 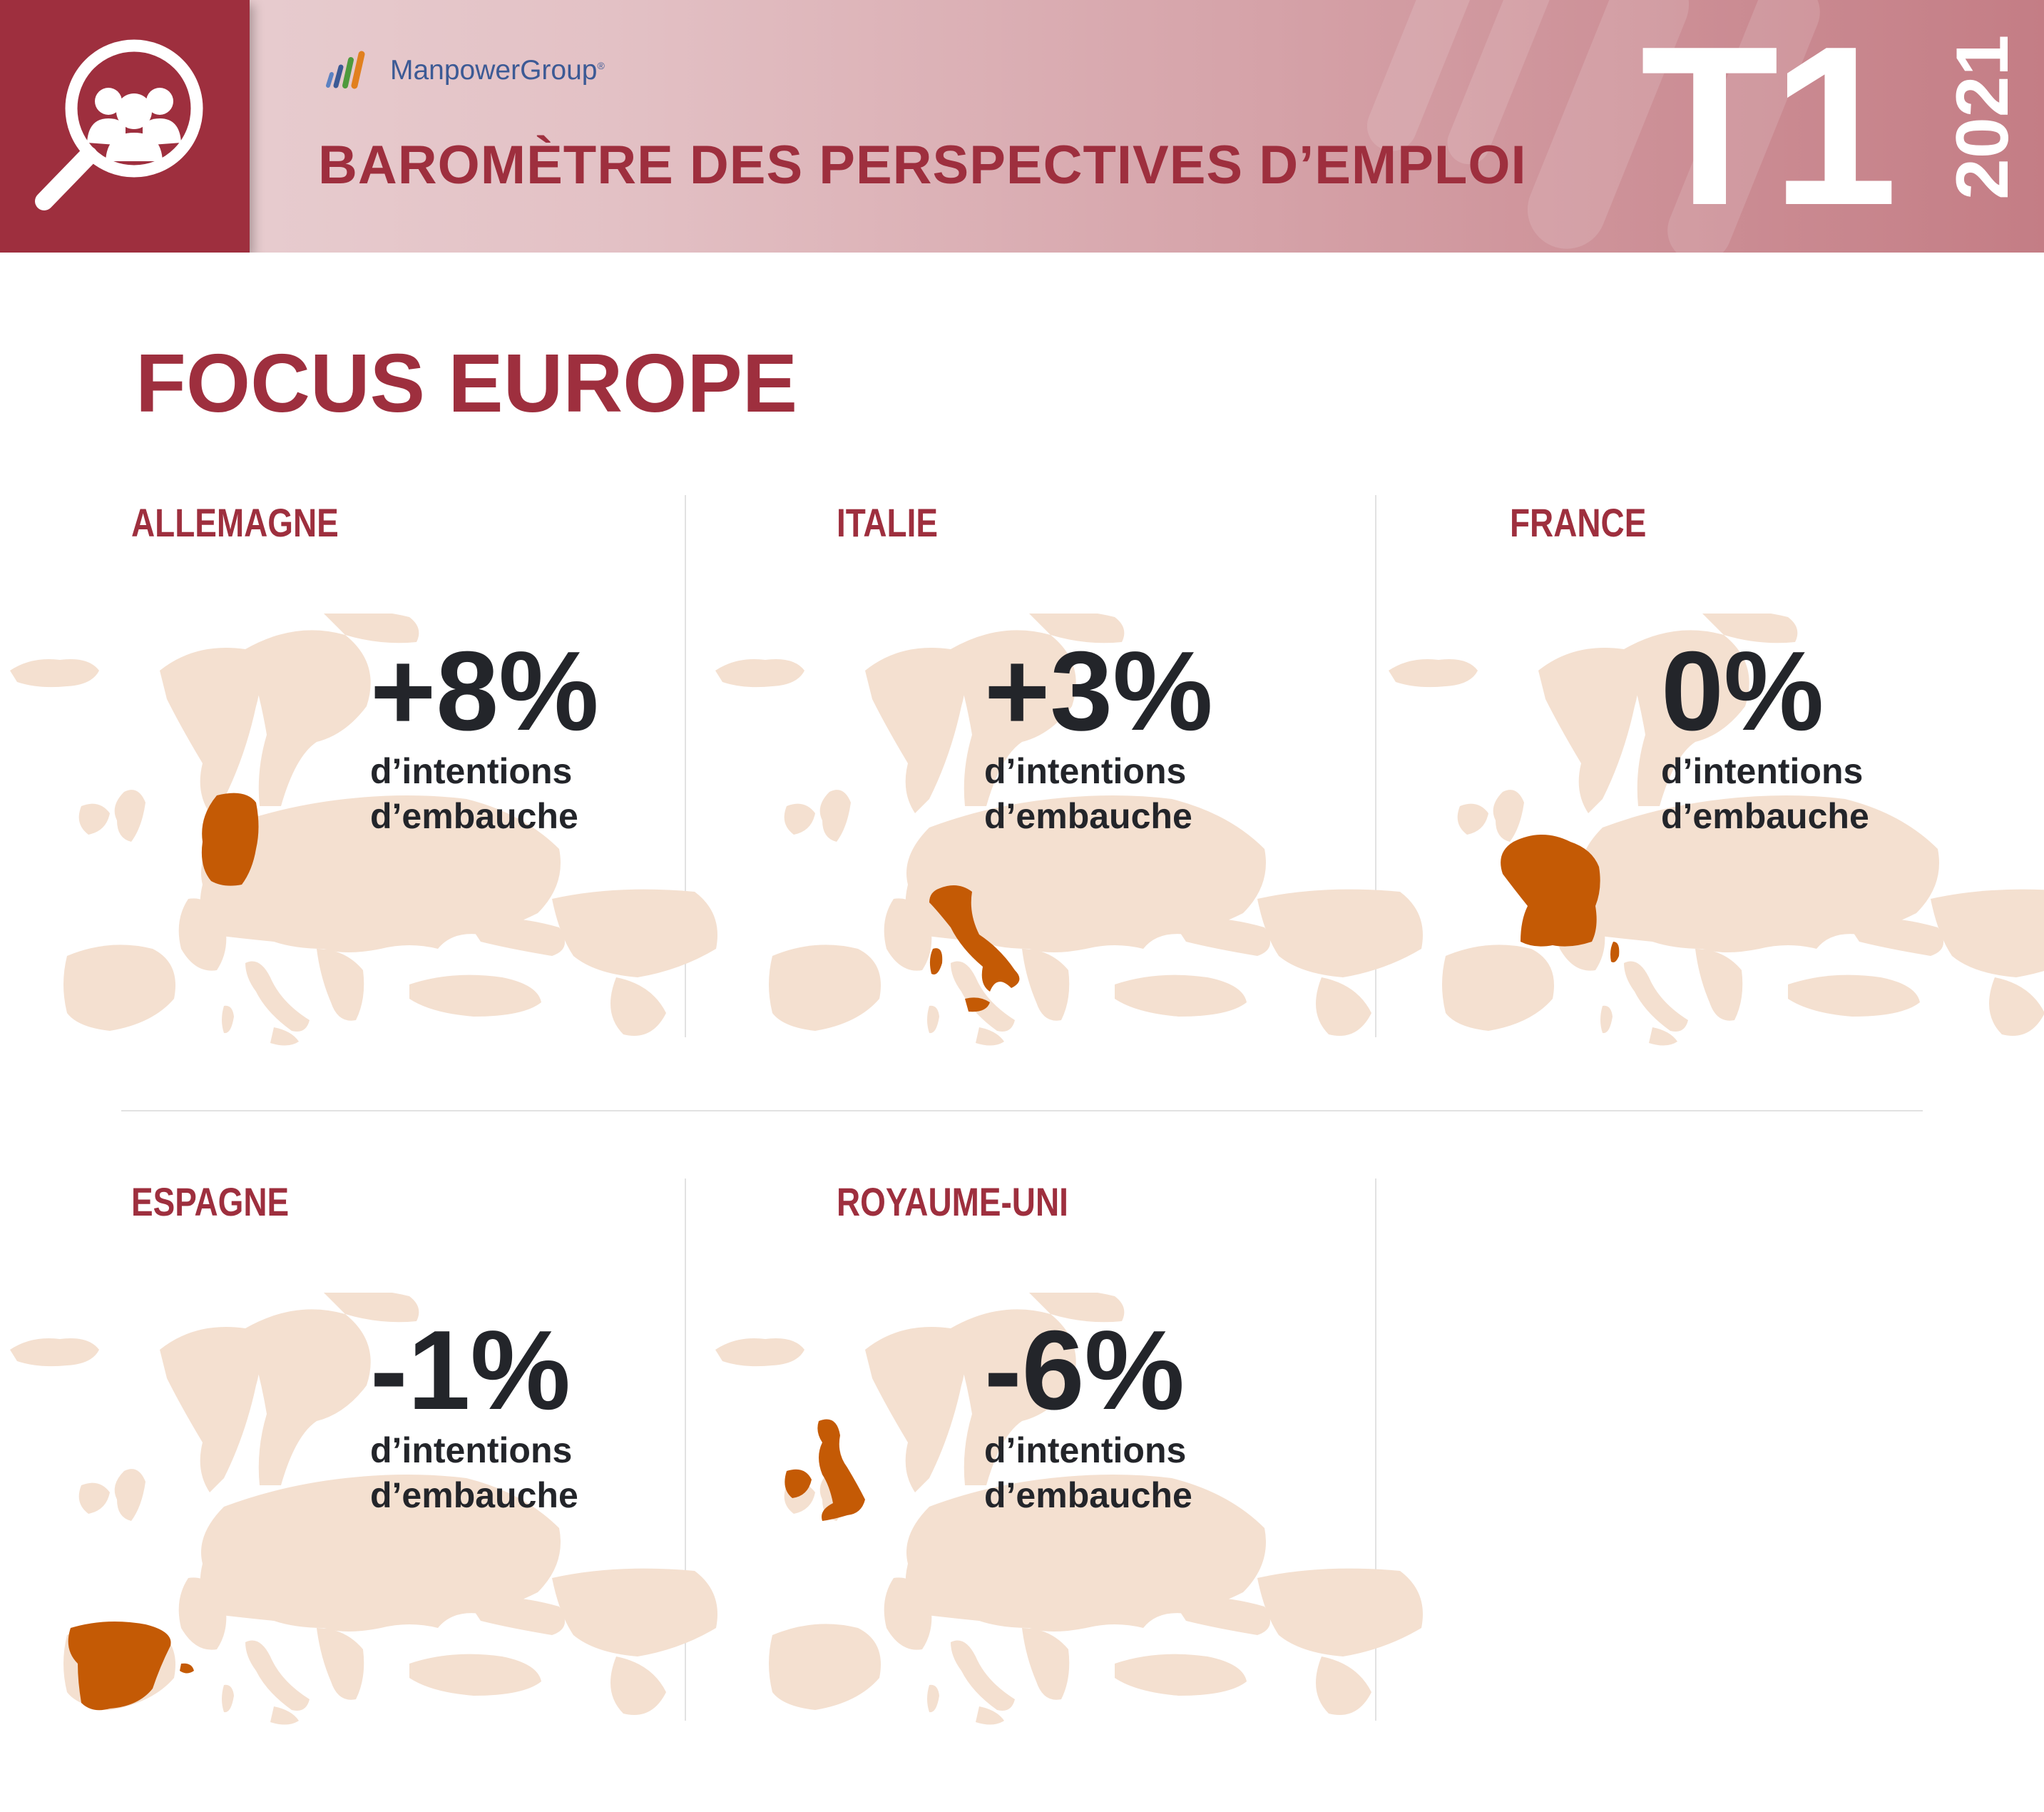 What do you see at coordinates (131, 1666) in the screenshot?
I see `highlighted-country-spain` at bounding box center [131, 1666].